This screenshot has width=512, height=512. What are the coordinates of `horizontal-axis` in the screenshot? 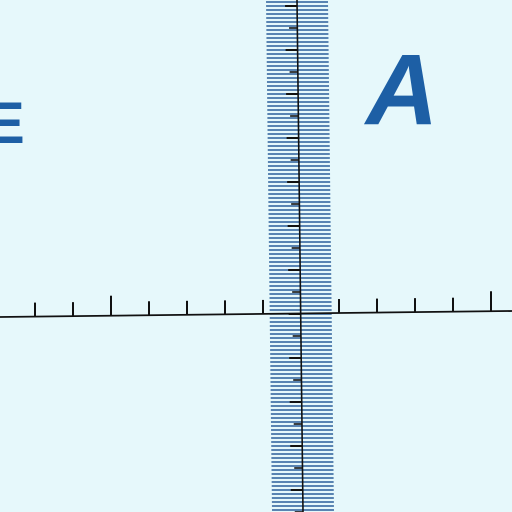 It's located at (256, 304).